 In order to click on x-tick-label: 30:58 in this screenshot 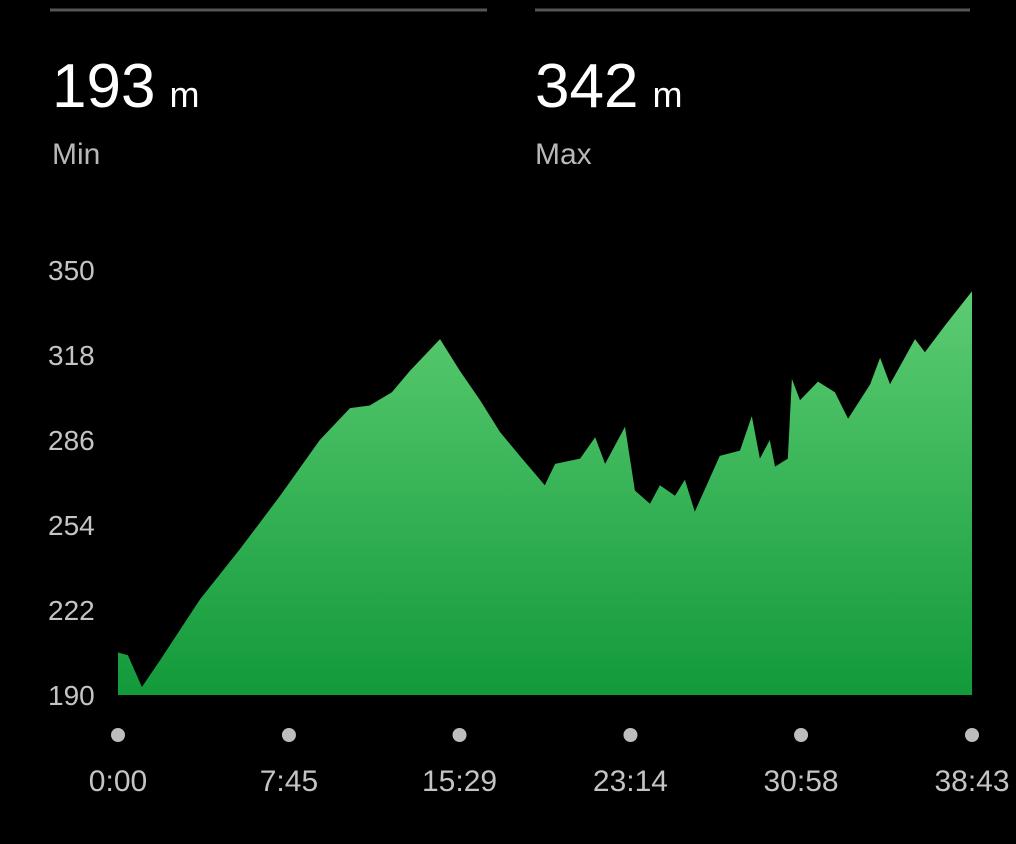, I will do `click(801, 781)`.